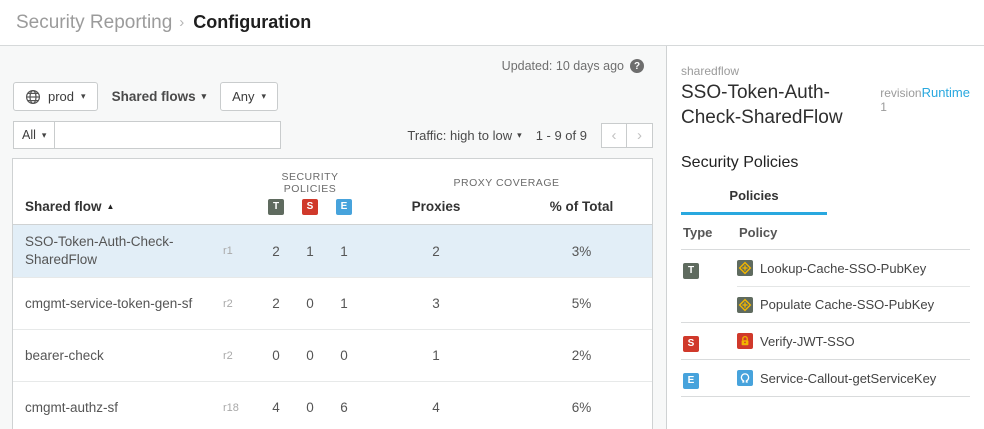 This screenshot has height=429, width=984. What do you see at coordinates (167, 135) in the screenshot?
I see `search-input` at bounding box center [167, 135].